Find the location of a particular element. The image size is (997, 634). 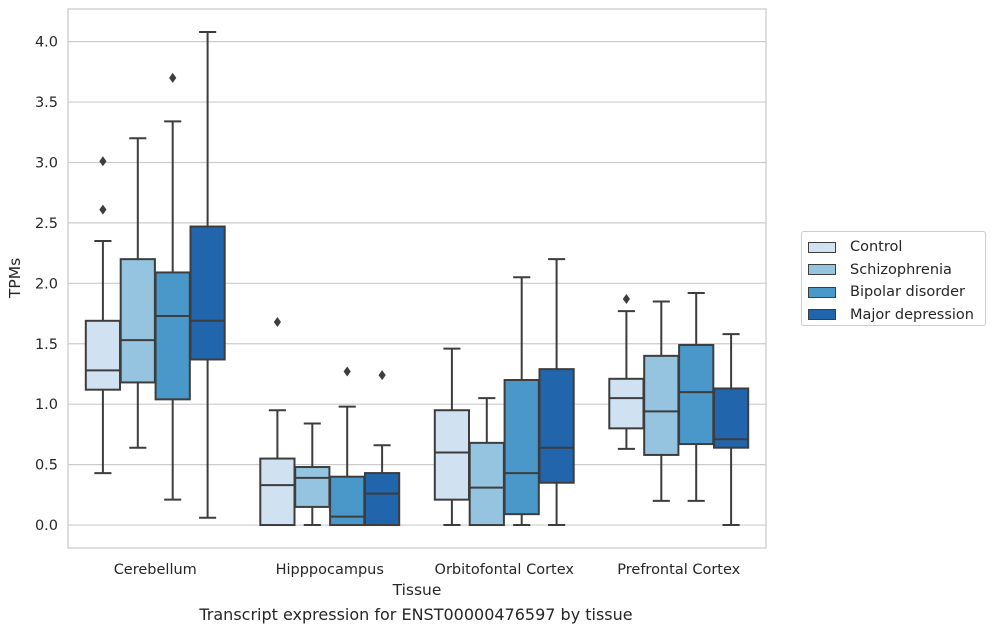

x-tick-label: Hipppocampus is located at coordinates (330, 570).